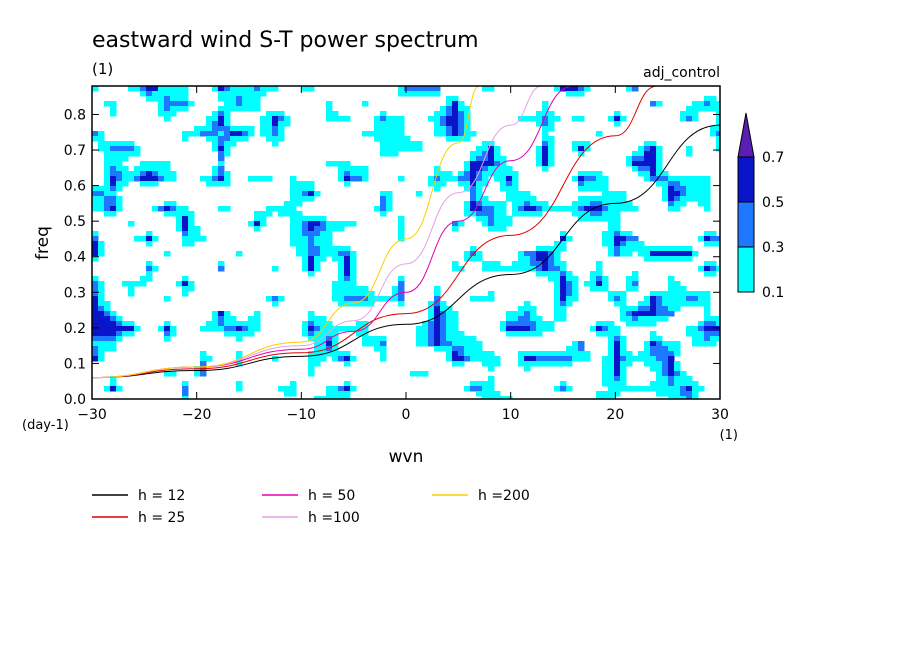 The image size is (904, 654). Describe the element at coordinates (285, 40) in the screenshot. I see `chart-title: eastward wind S-T power spectrum` at that location.